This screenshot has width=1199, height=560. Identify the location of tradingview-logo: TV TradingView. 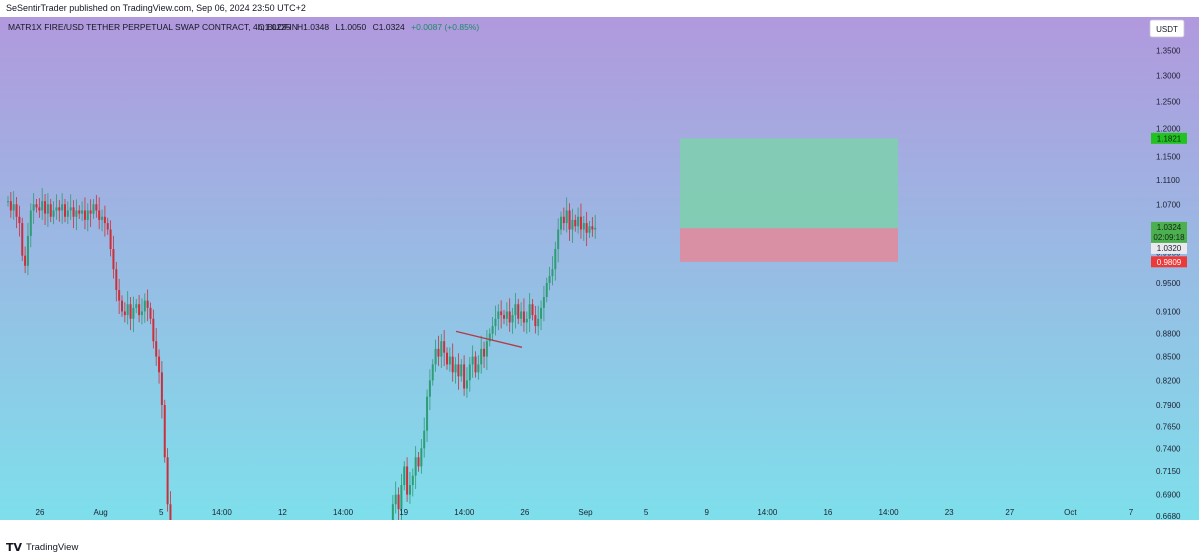
(42, 547).